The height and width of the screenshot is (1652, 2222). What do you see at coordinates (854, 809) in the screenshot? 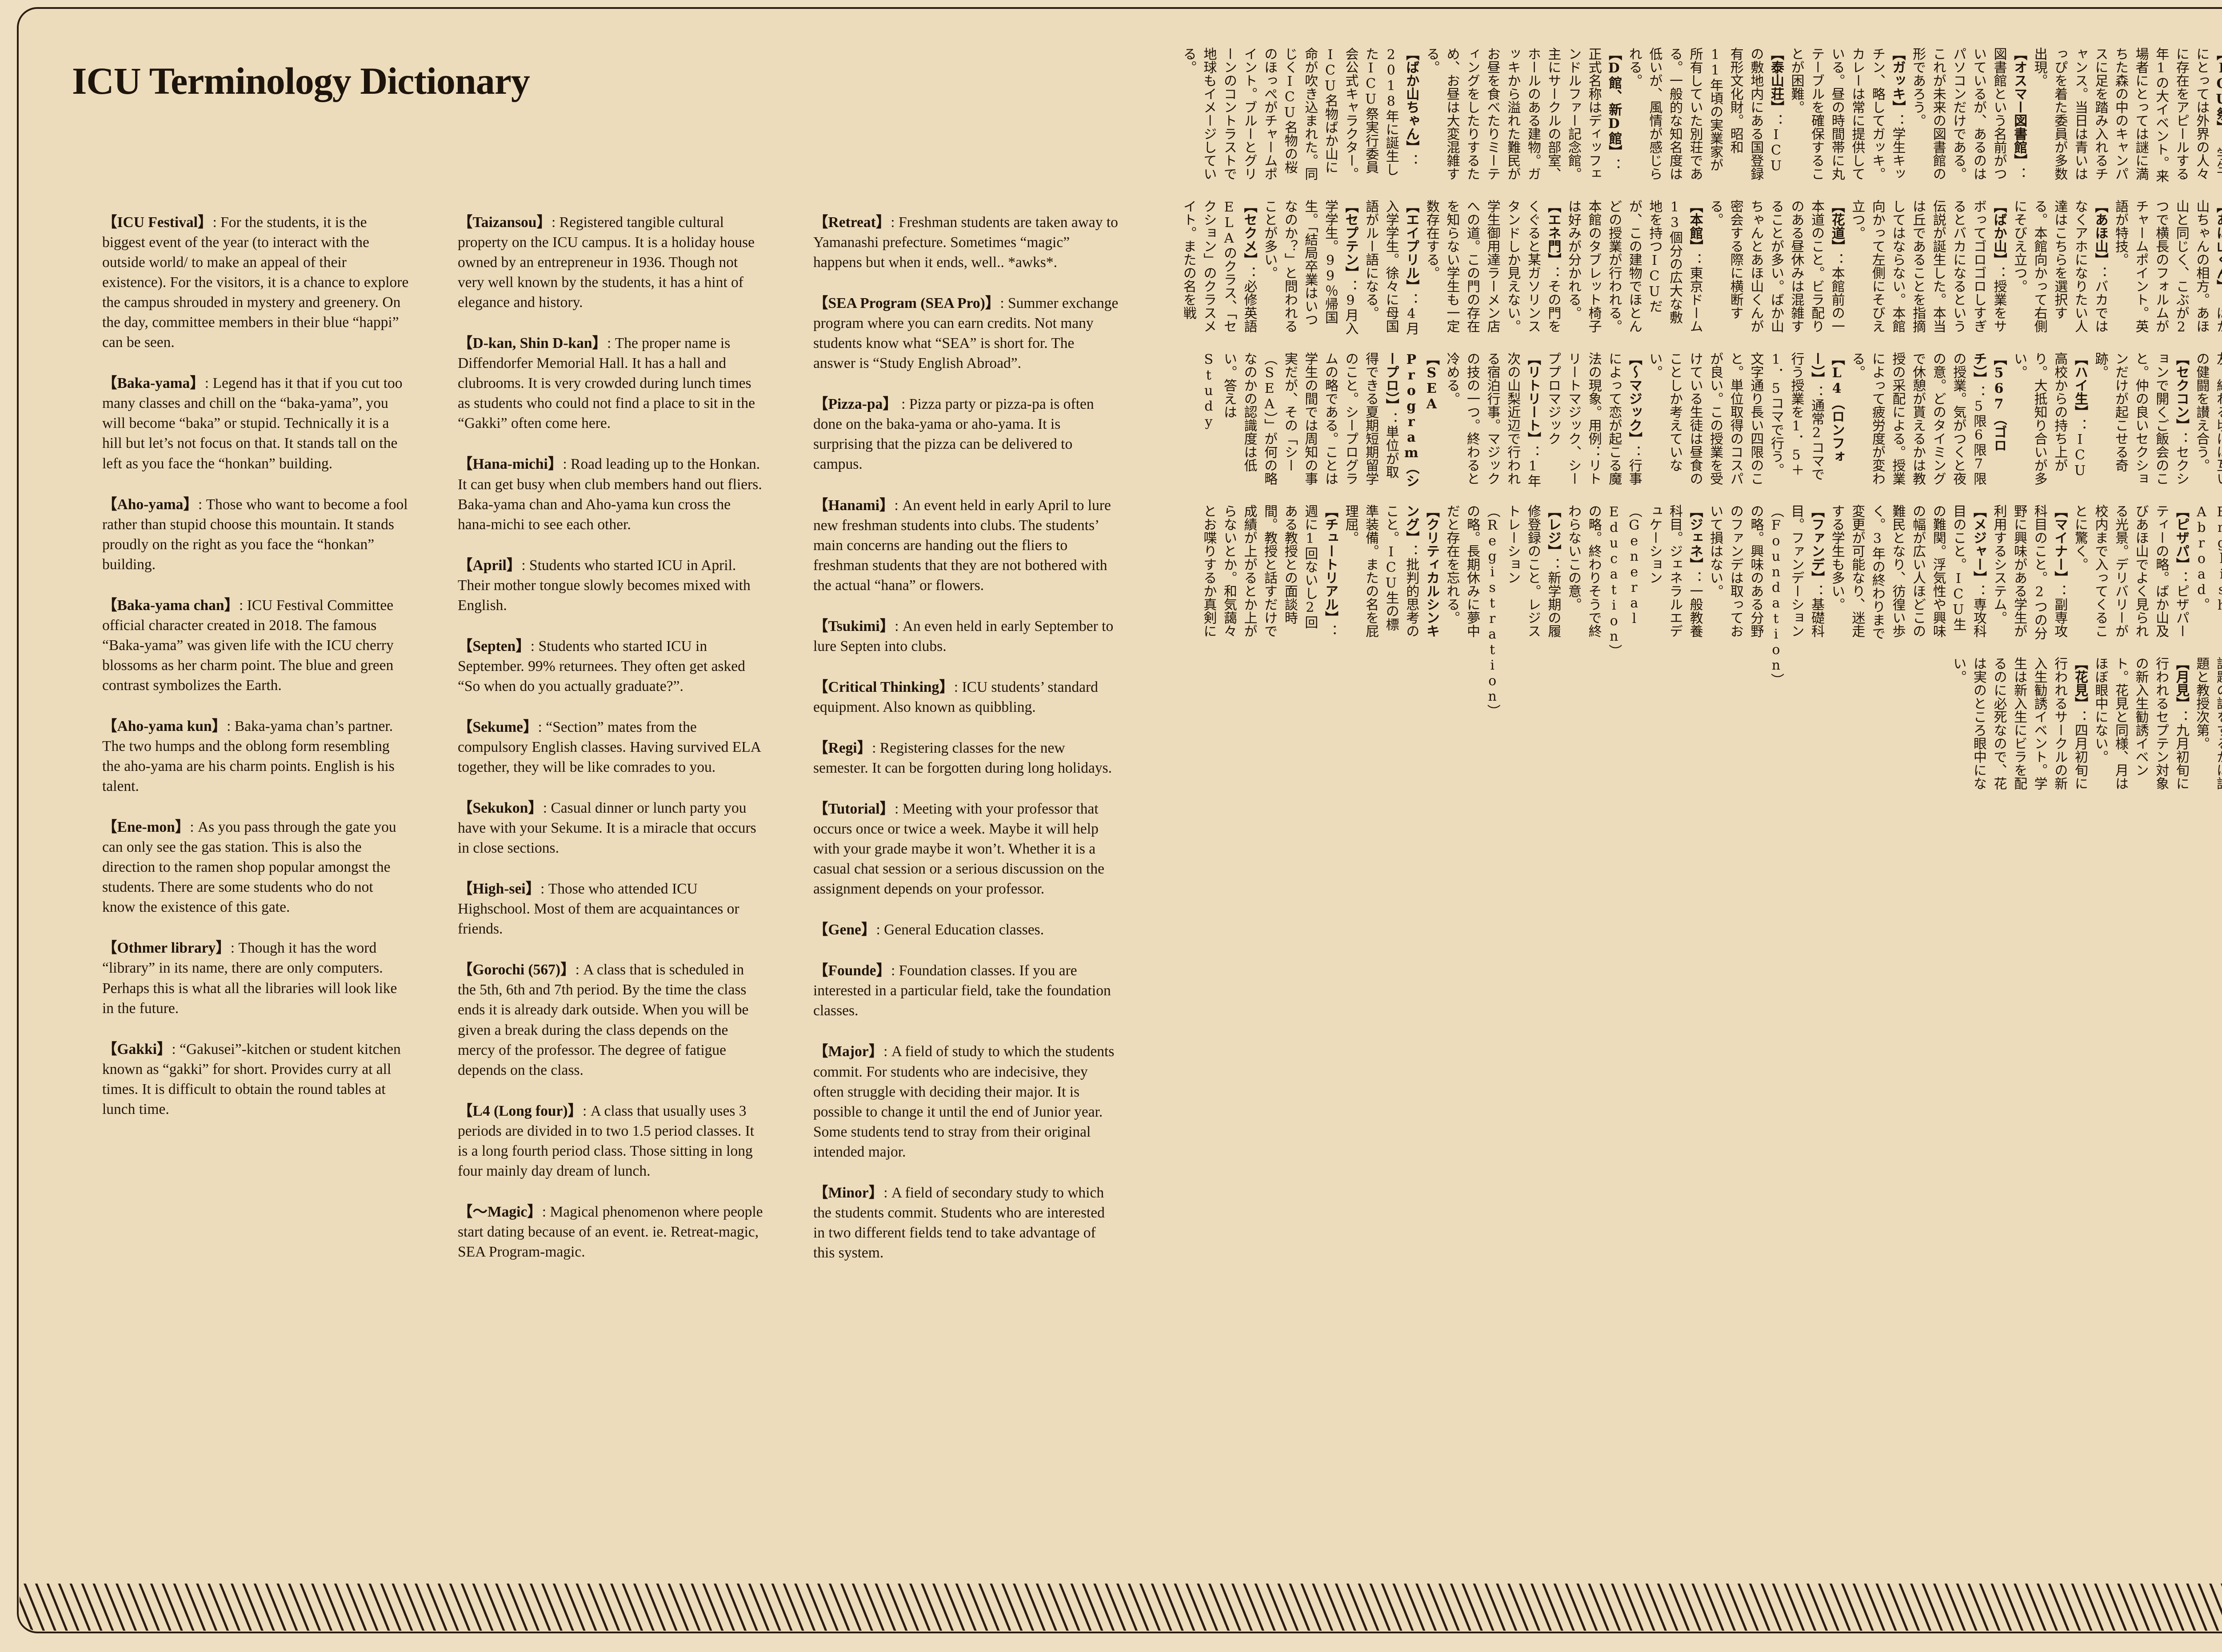
I see `entry-term: 【Tutorial】` at bounding box center [854, 809].